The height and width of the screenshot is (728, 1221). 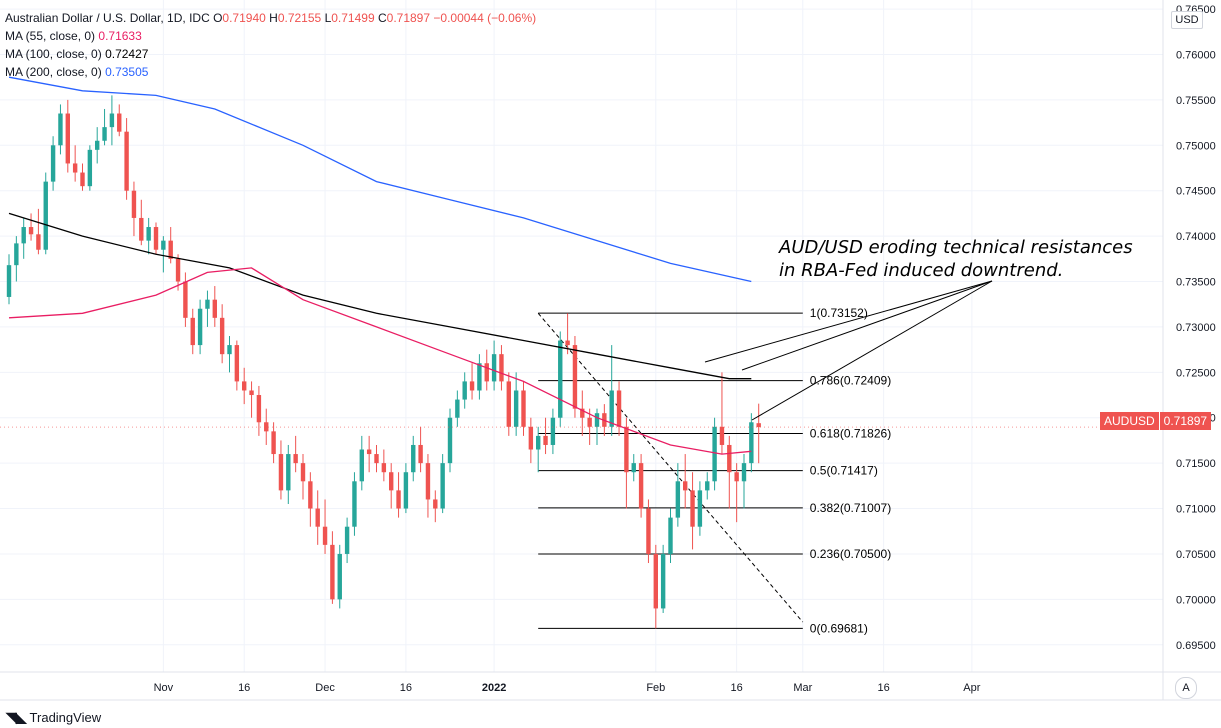 I want to click on y-tick-label: 0.71500, so click(x=1196, y=464).